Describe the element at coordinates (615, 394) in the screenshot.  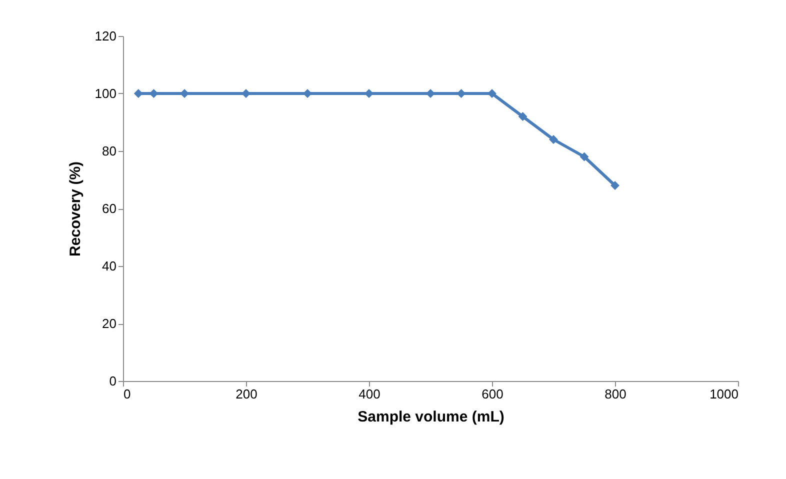
I see `x-tick-label: 800` at that location.